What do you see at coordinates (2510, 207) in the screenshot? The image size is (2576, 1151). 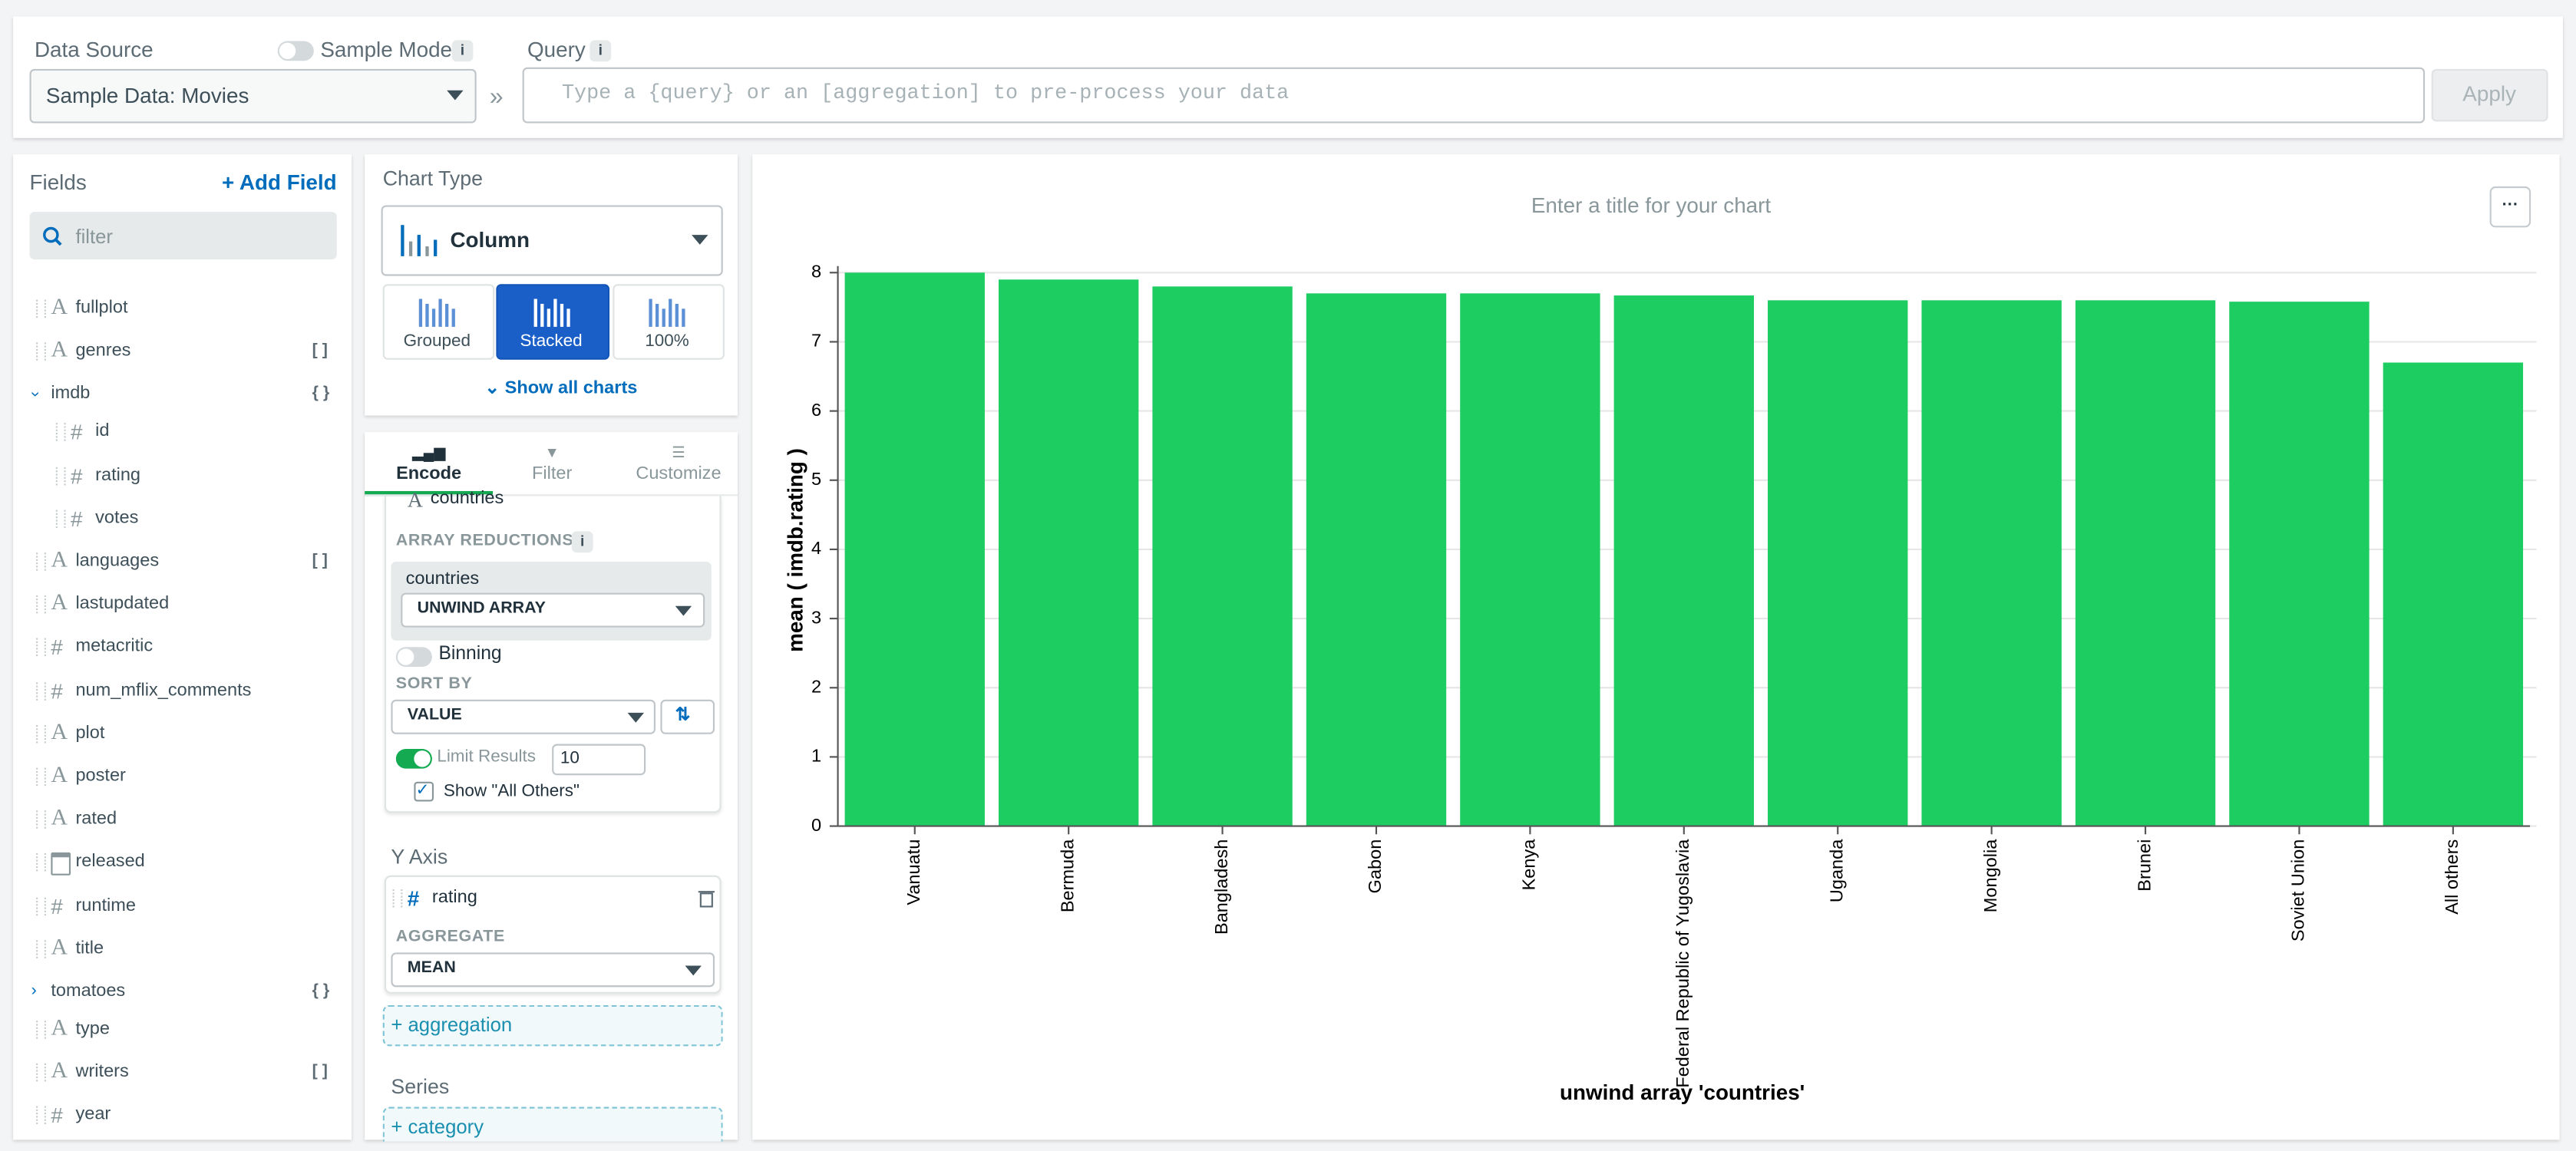 I see `menu-button` at bounding box center [2510, 207].